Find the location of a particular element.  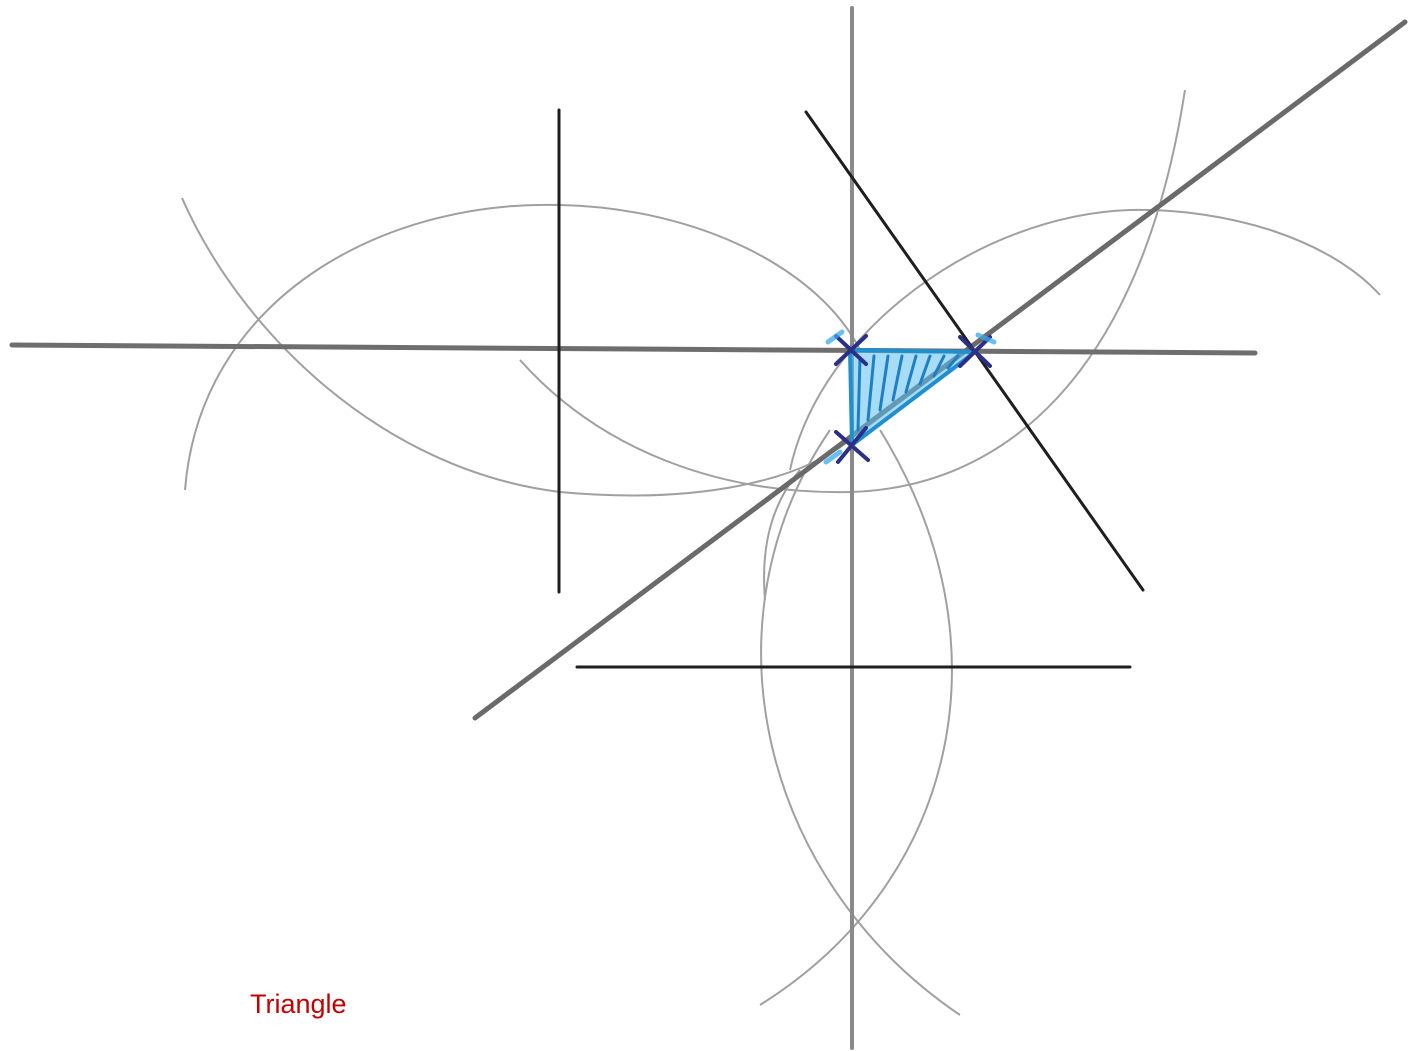

arc-left-lower is located at coordinates (516, 347).